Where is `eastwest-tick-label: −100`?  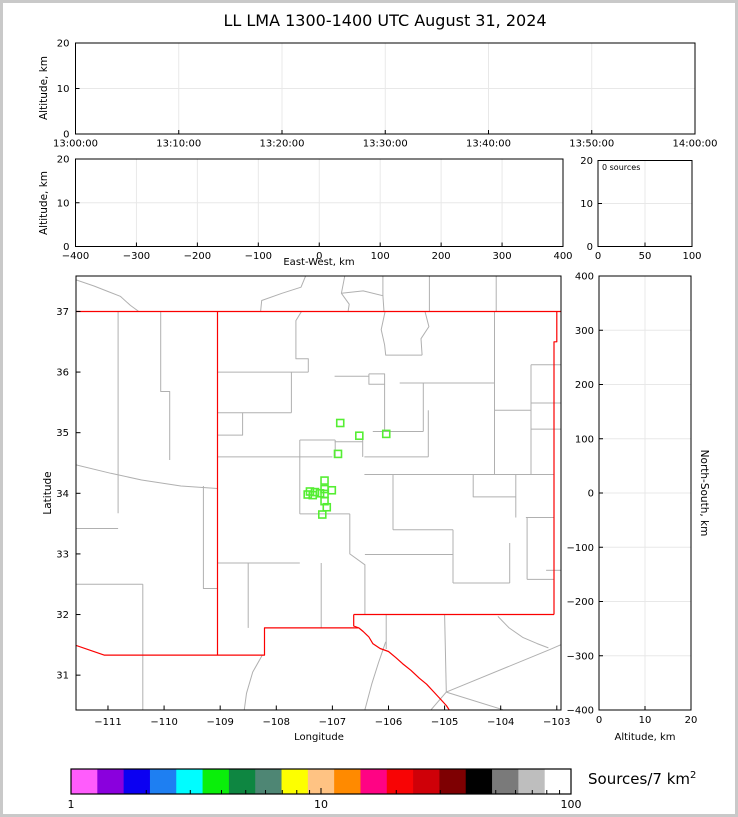 eastwest-tick-label: −100 is located at coordinates (258, 256).